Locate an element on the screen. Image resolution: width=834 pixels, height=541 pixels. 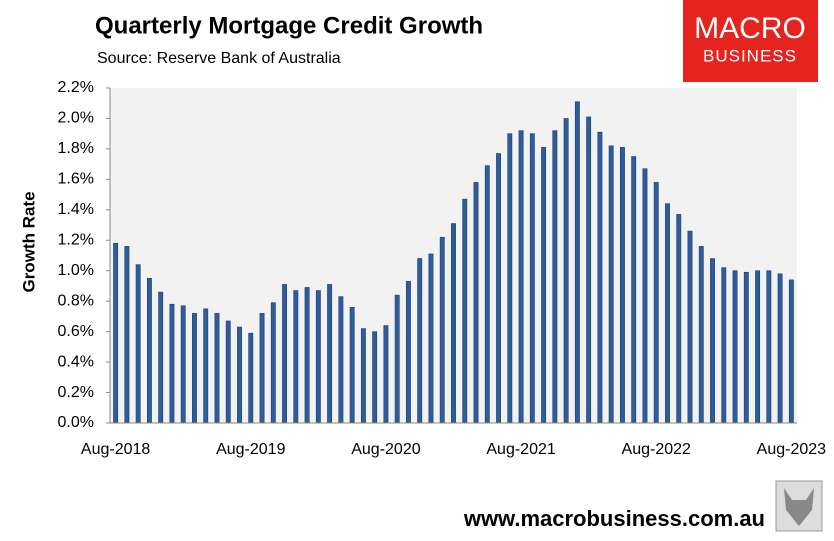
chart-subtitle: Source: Reserve Bank of Australia is located at coordinates (219, 58).